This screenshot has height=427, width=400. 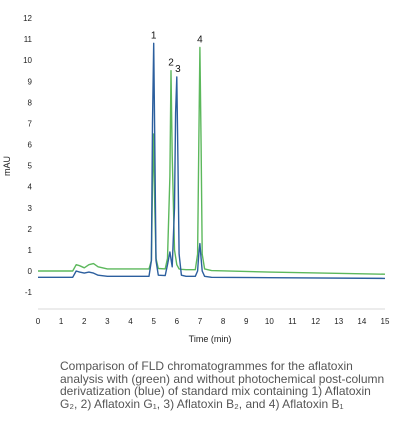 I want to click on peak-label: 2, so click(x=171, y=63).